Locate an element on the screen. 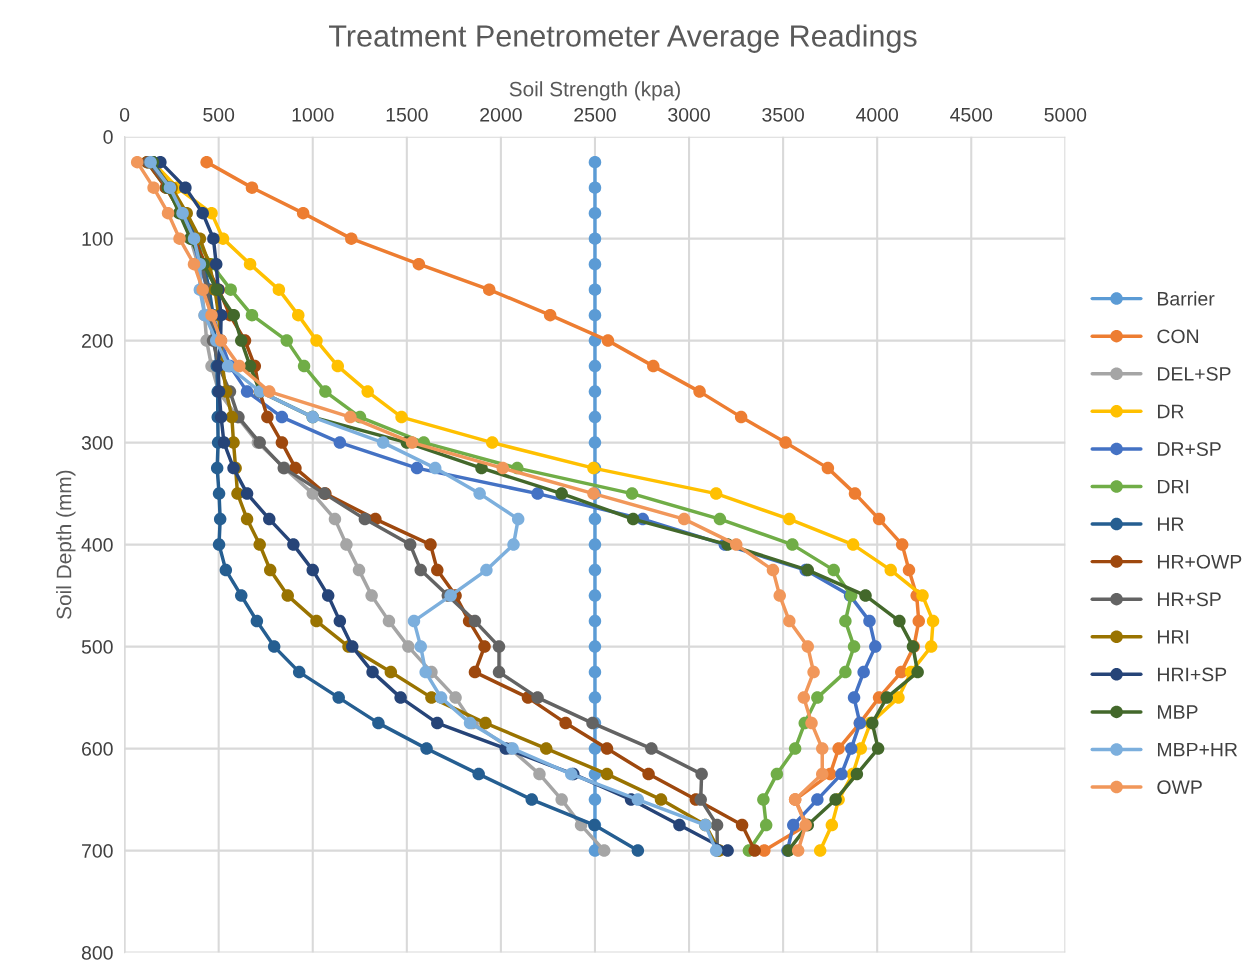 Image resolution: width=1246 pixels, height=976 pixels. x-tick-label: 5000 is located at coordinates (1065, 114).